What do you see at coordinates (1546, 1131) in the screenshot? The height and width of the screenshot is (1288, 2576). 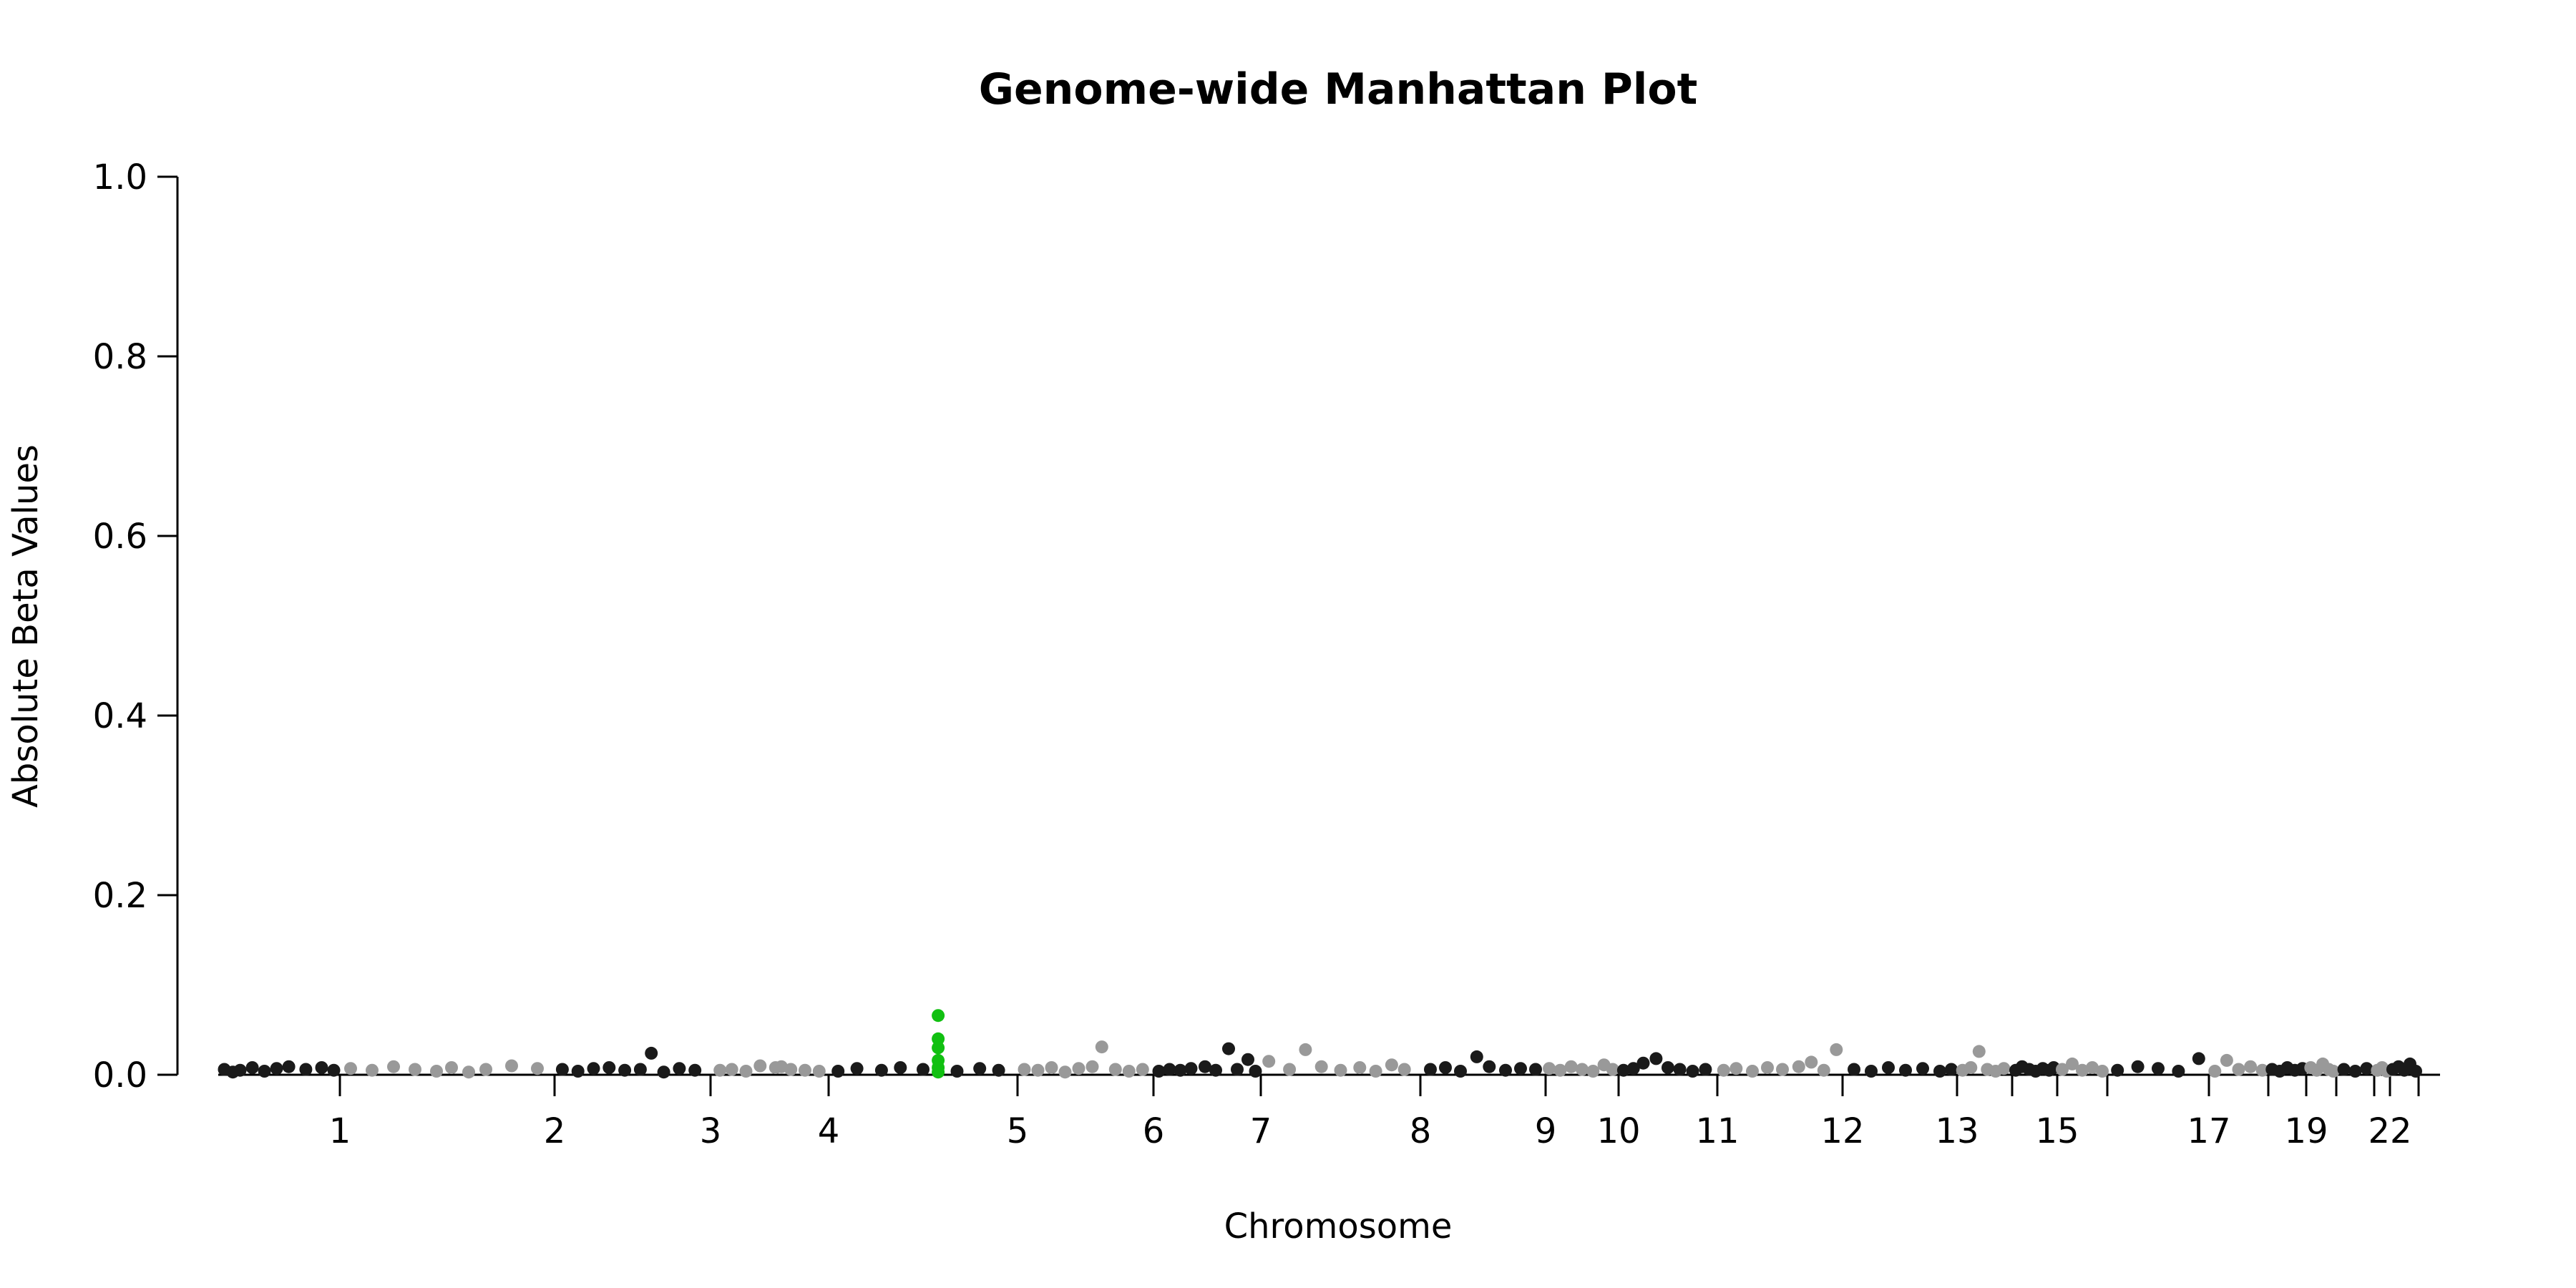 I see `x-tick-label: 9` at bounding box center [1546, 1131].